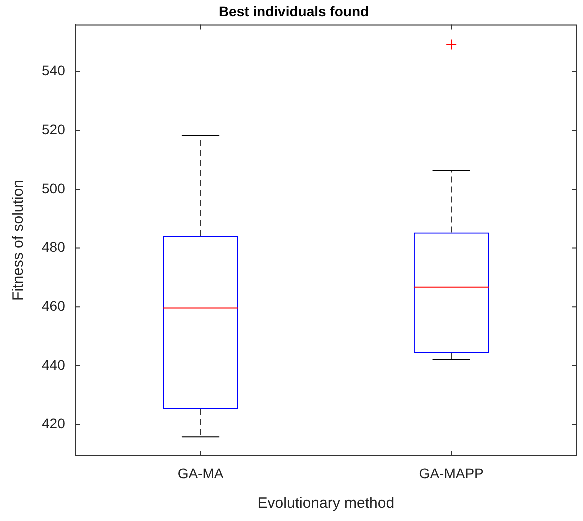 The width and height of the screenshot is (583, 521). Describe the element at coordinates (54, 364) in the screenshot. I see `y-tick-label: 440` at that location.